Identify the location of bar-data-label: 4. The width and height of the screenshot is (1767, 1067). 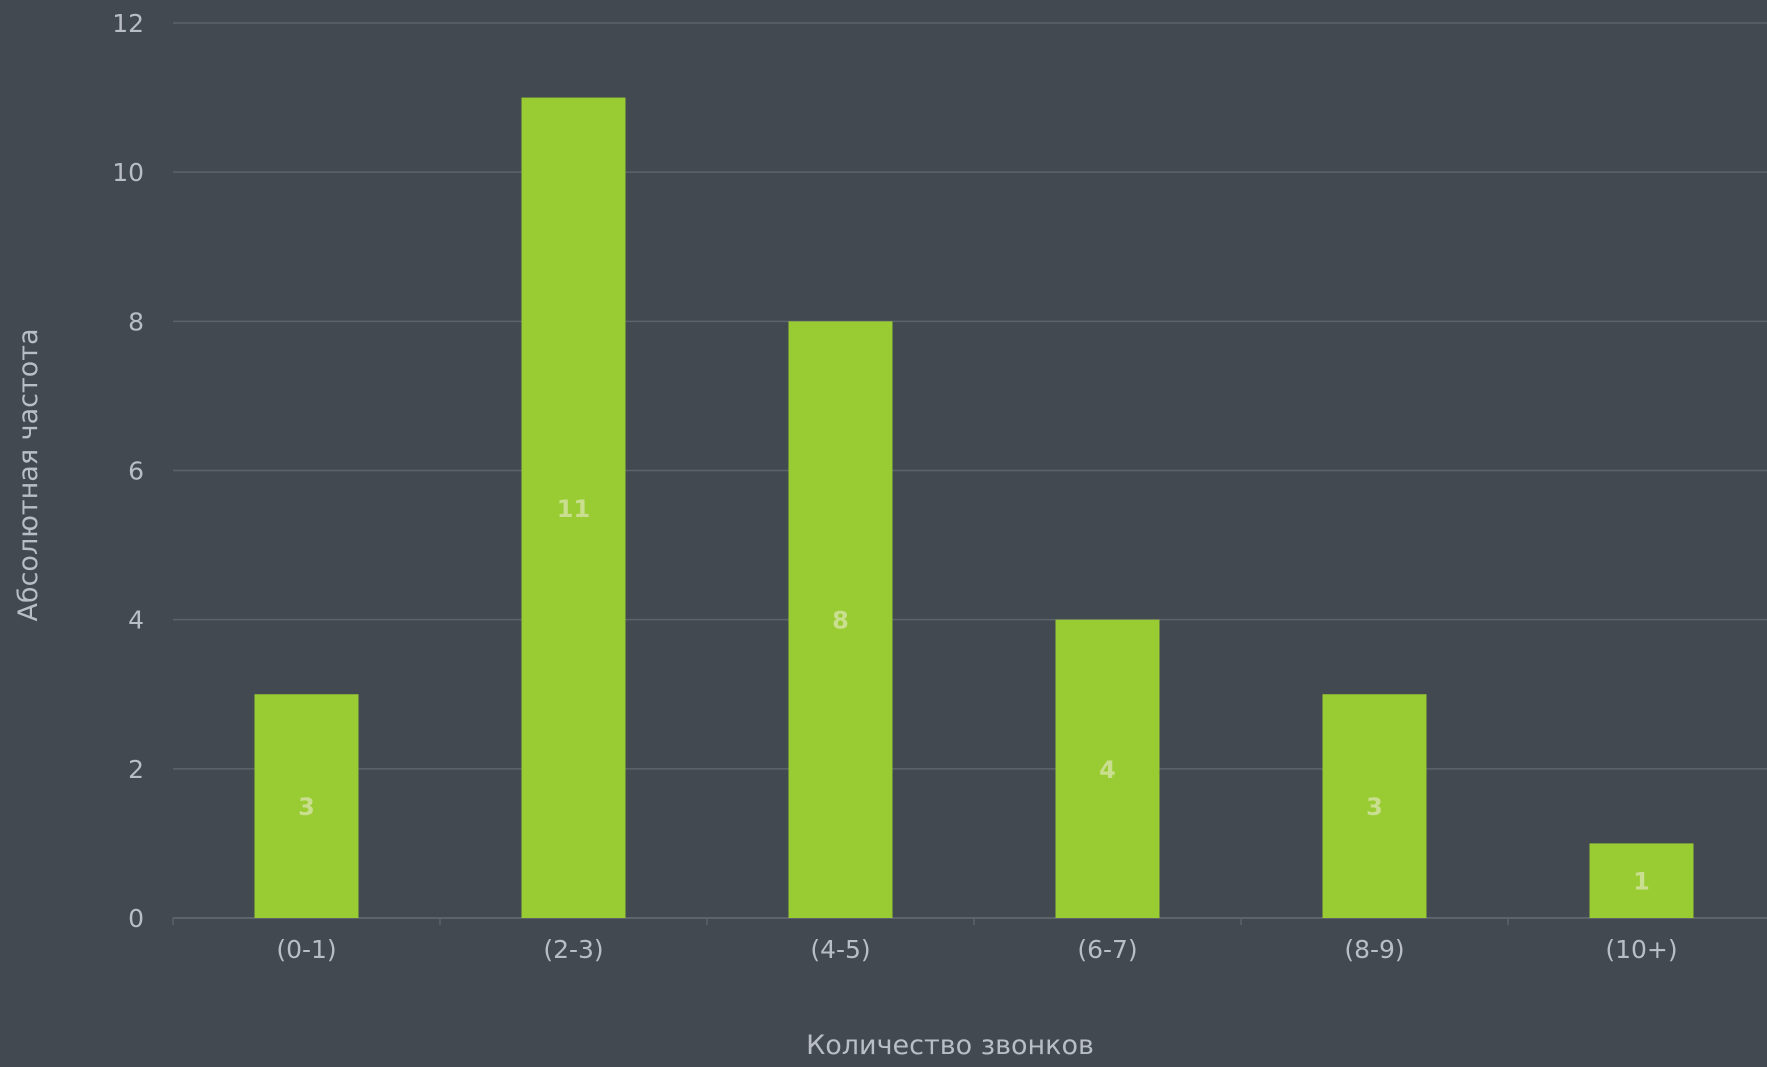
(1107, 770).